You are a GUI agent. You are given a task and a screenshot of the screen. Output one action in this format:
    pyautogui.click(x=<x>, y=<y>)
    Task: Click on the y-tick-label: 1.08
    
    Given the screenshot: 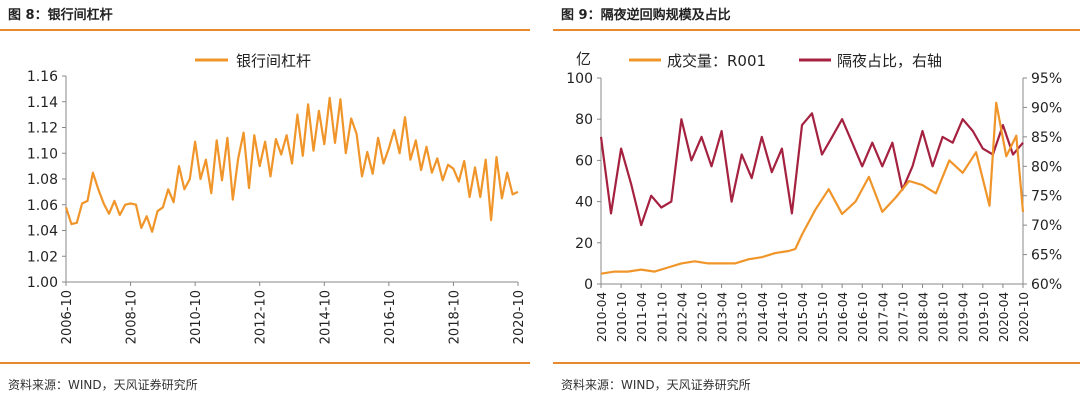 What is the action you would take?
    pyautogui.click(x=42, y=180)
    